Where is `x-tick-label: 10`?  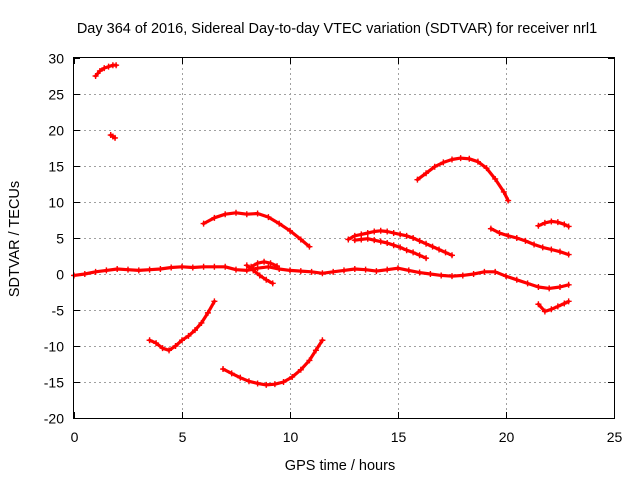
x-tick-label: 10 is located at coordinates (291, 437).